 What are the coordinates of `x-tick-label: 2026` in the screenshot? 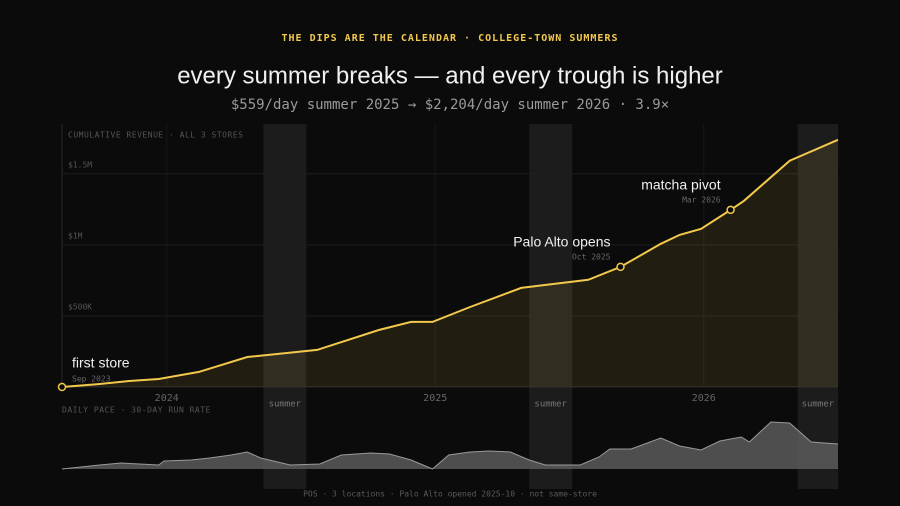 It's located at (704, 398).